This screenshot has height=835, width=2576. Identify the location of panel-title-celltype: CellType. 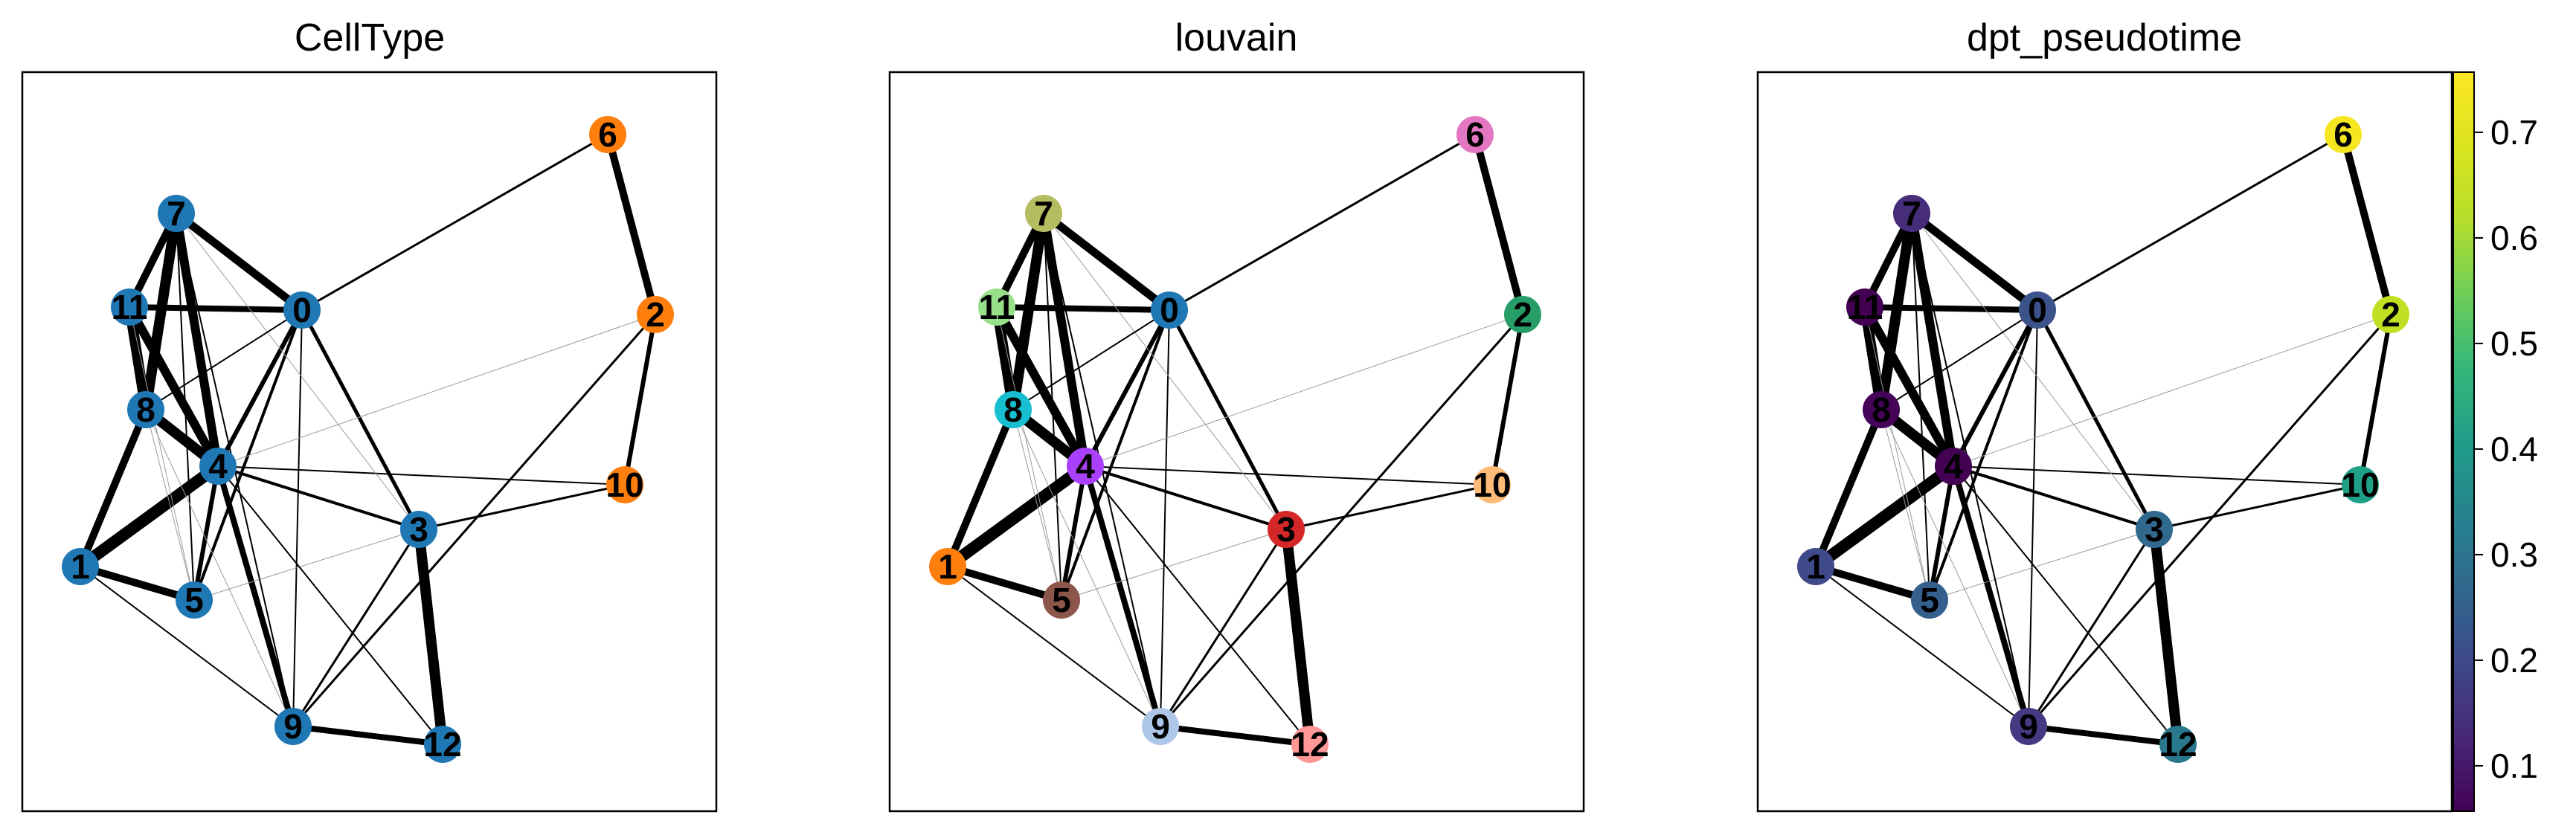
(370, 37).